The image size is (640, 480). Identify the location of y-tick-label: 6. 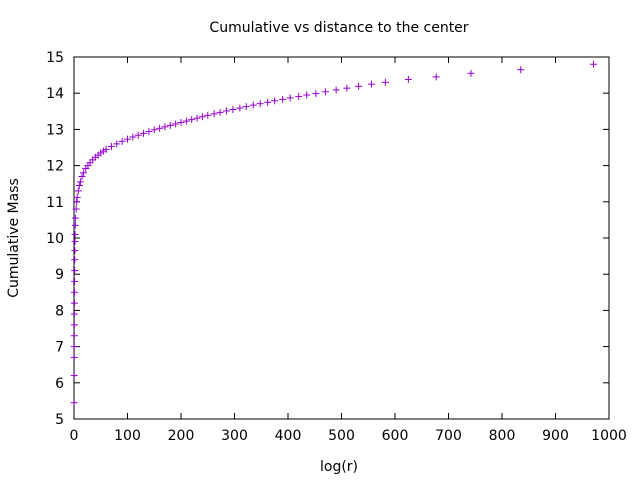
(59, 384).